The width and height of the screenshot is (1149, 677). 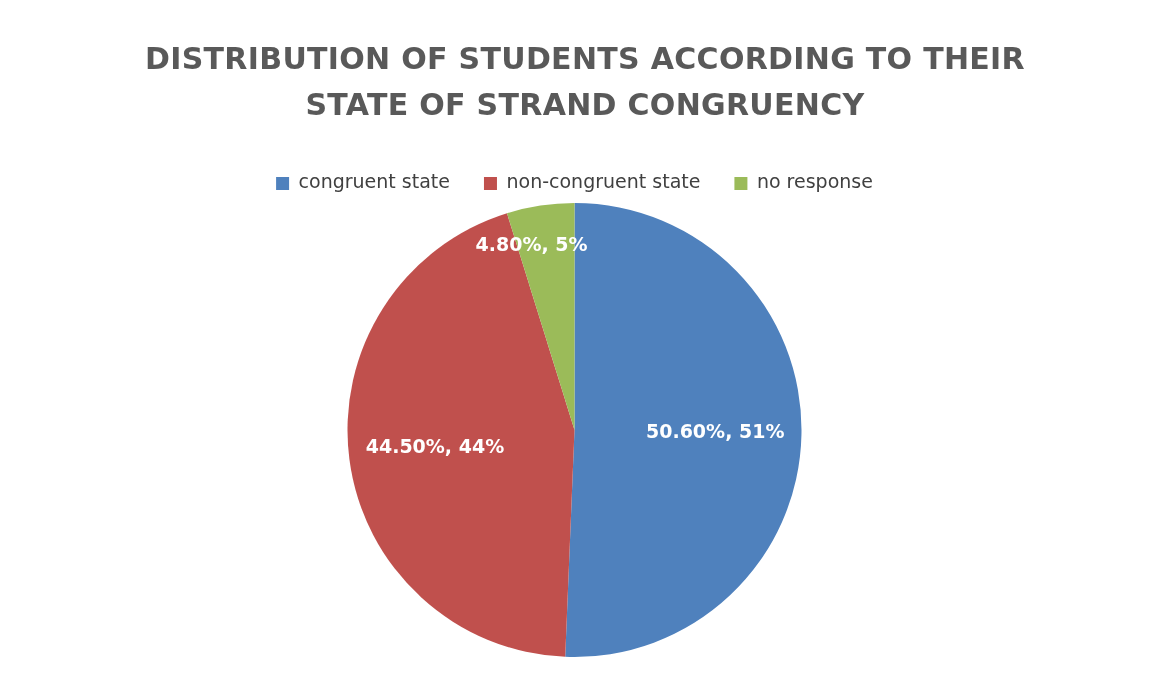 What do you see at coordinates (603, 181) in the screenshot?
I see `legend-label: non-congruent state` at bounding box center [603, 181].